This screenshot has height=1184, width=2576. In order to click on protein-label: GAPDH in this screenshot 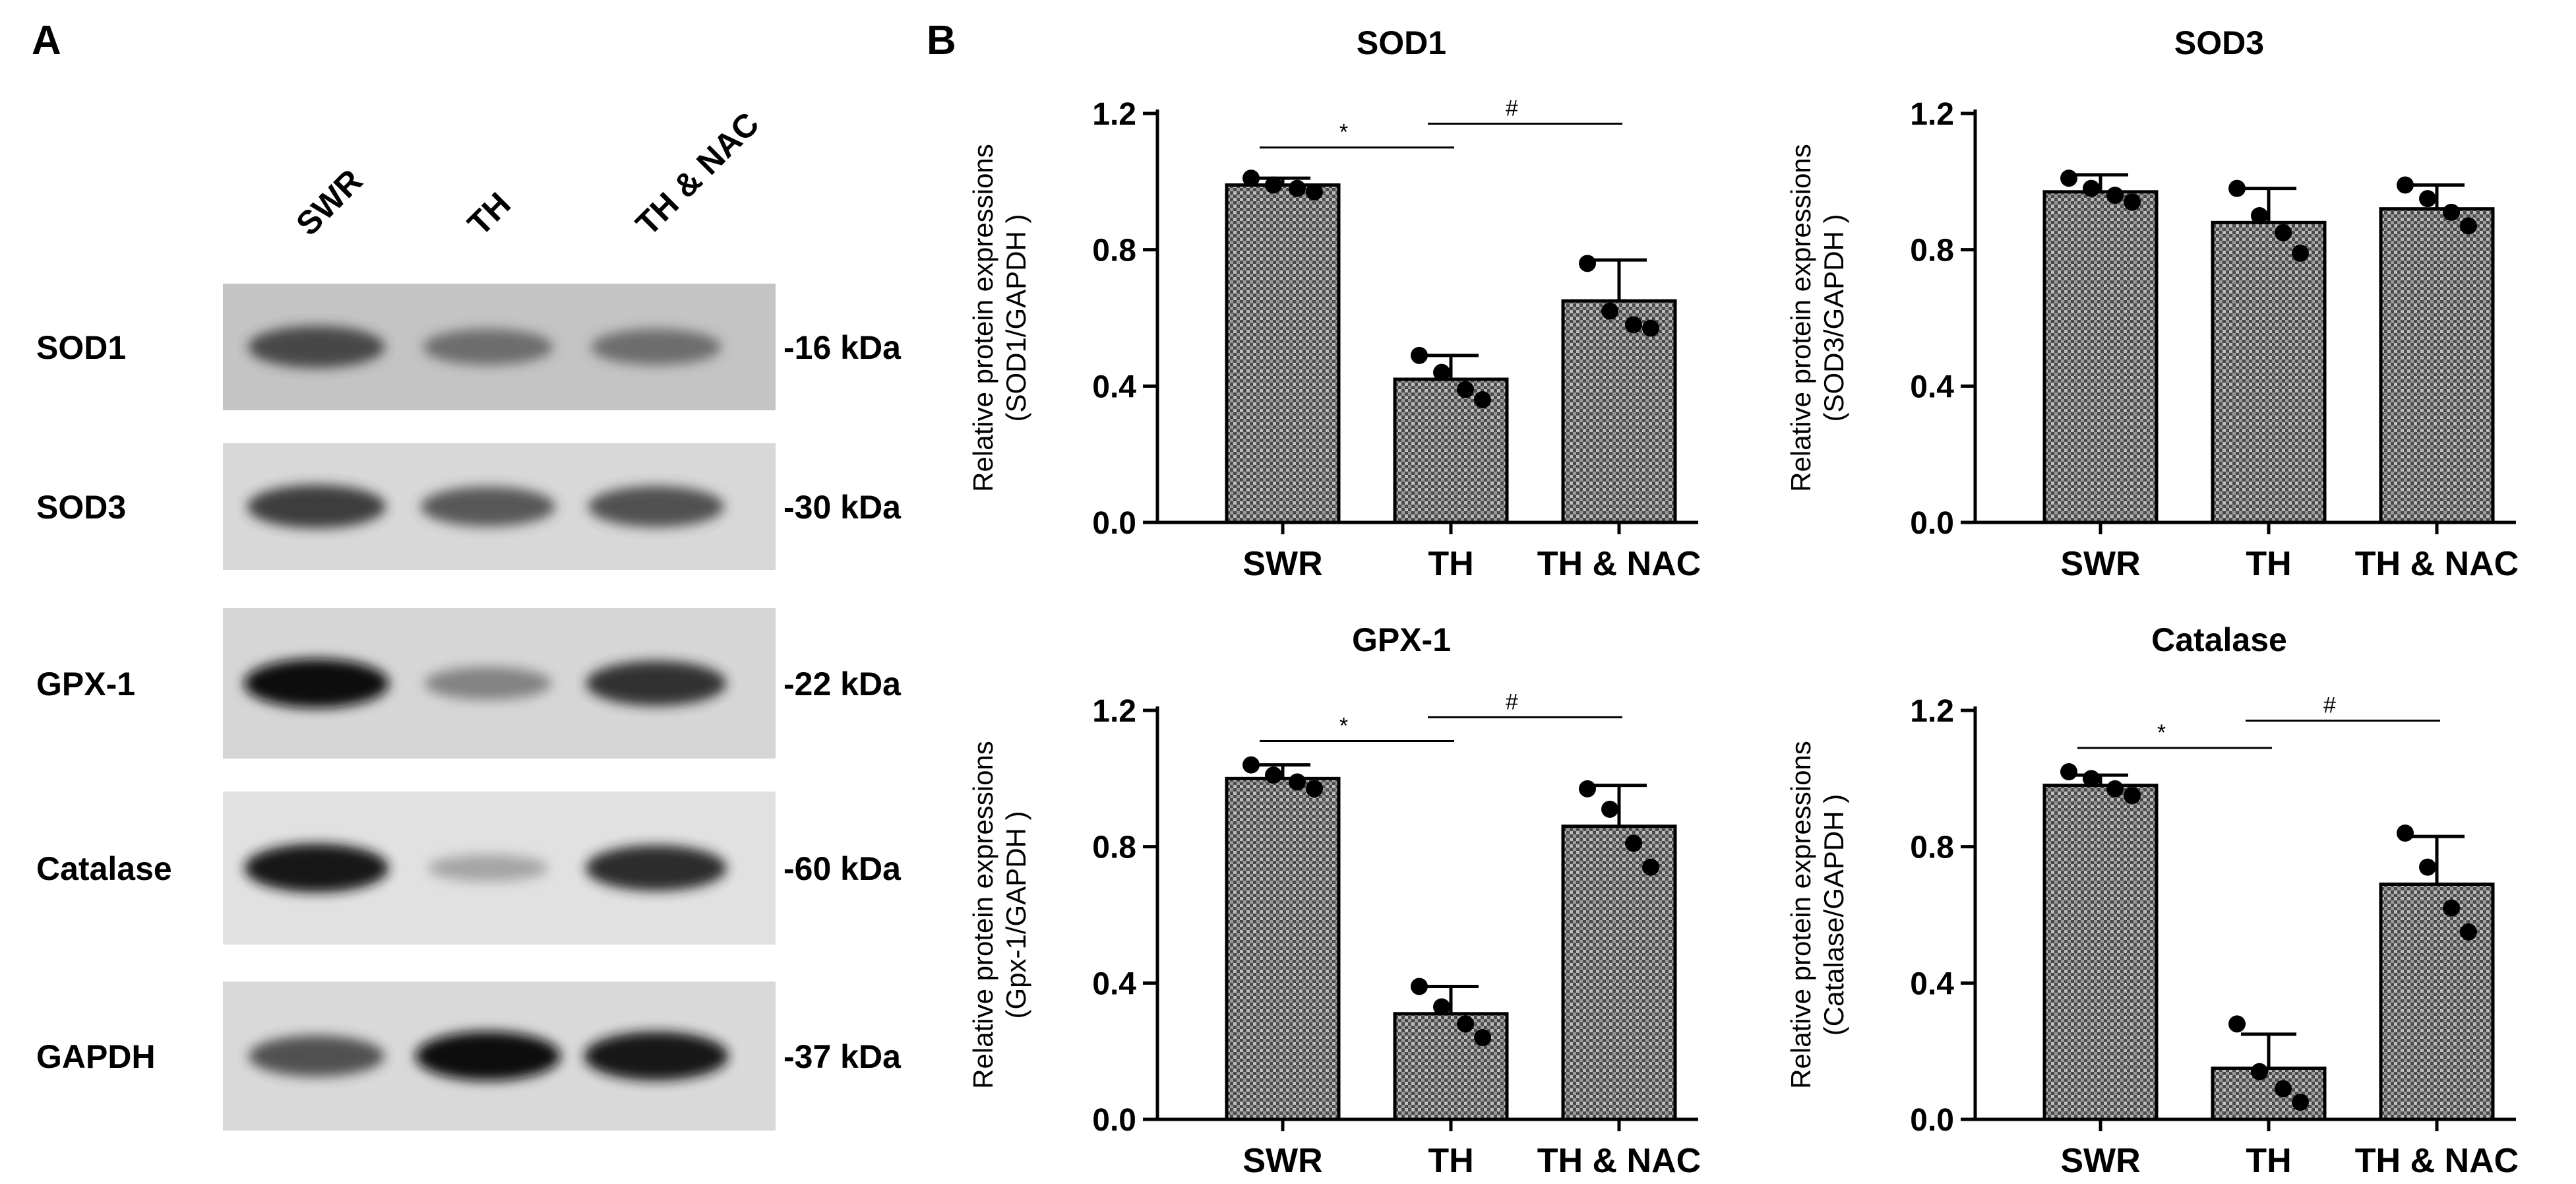, I will do `click(96, 1056)`.